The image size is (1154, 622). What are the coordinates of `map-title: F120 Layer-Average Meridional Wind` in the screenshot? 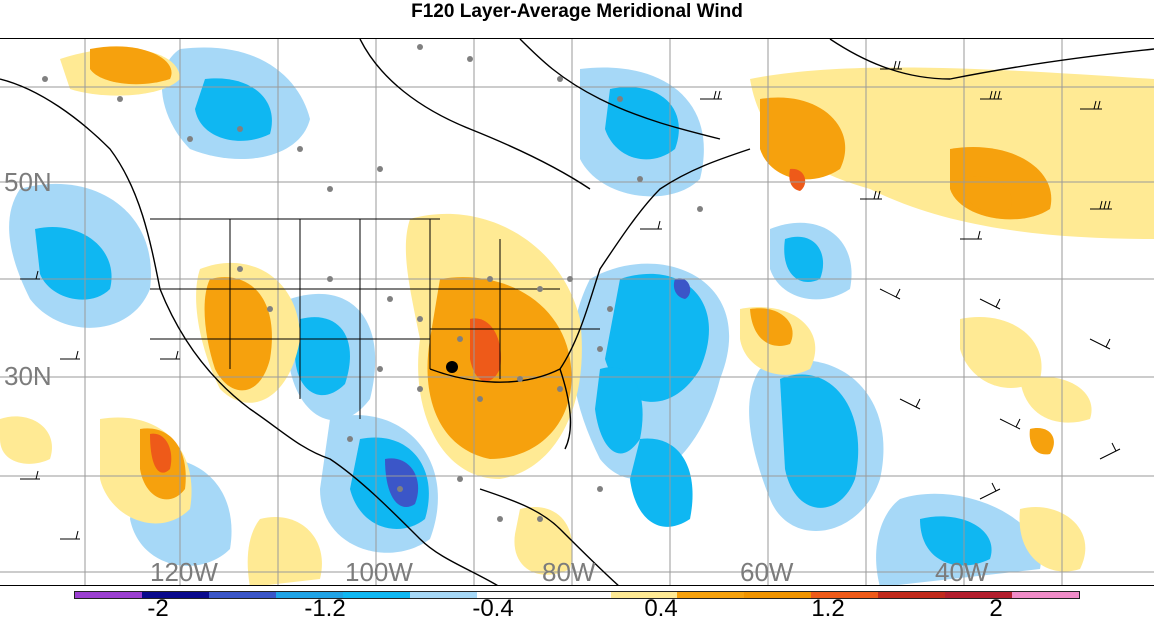 It's located at (577, 11).